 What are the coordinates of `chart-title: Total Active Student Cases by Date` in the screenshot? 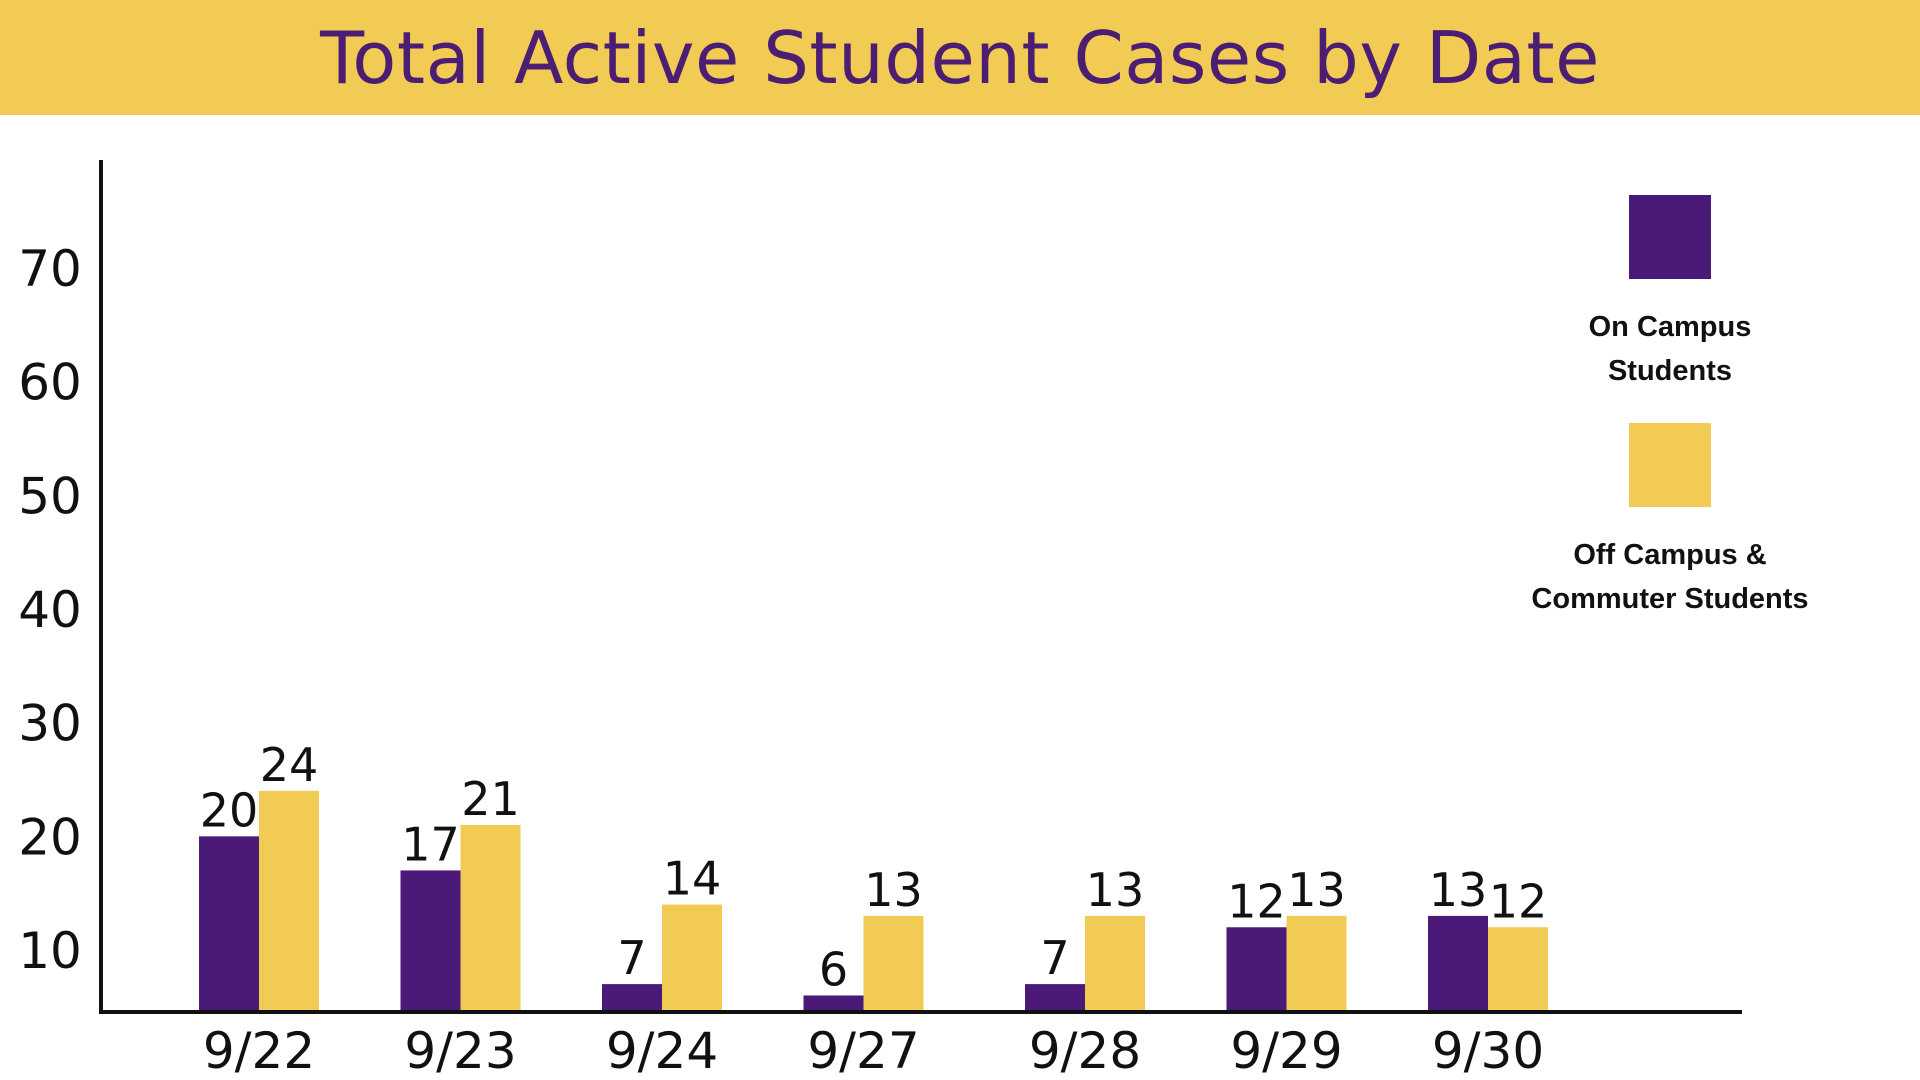 It's located at (960, 57).